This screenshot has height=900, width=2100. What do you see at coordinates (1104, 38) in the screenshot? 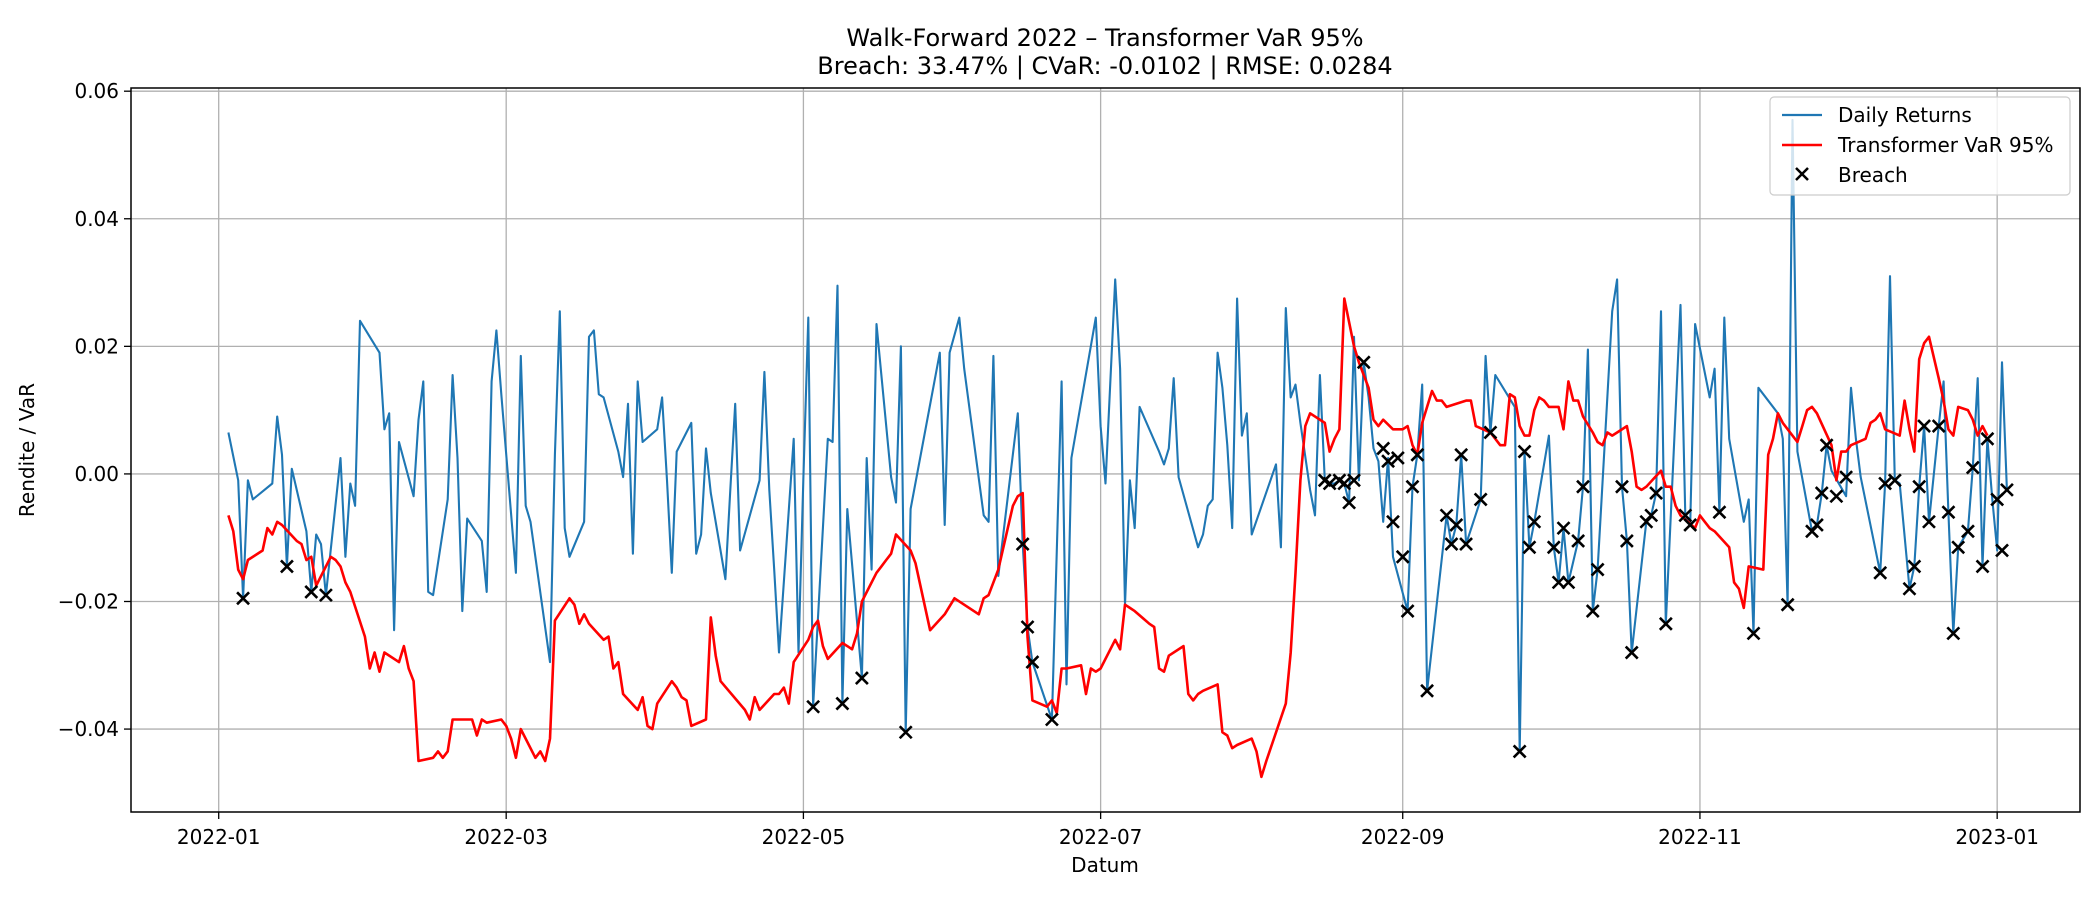
I see `chart-title: Walk-Forward 2022 – Transformer VaR 95%` at bounding box center [1104, 38].